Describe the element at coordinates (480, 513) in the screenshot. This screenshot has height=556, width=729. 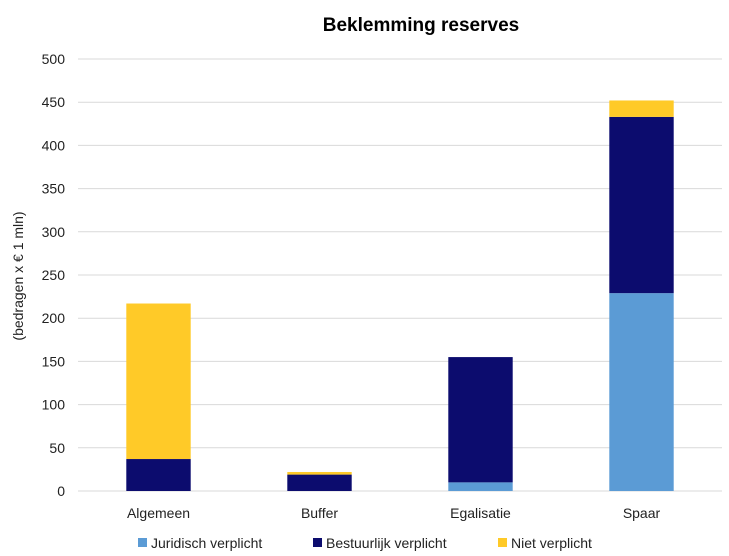
I see `x-tick-label: Egalisatie` at that location.